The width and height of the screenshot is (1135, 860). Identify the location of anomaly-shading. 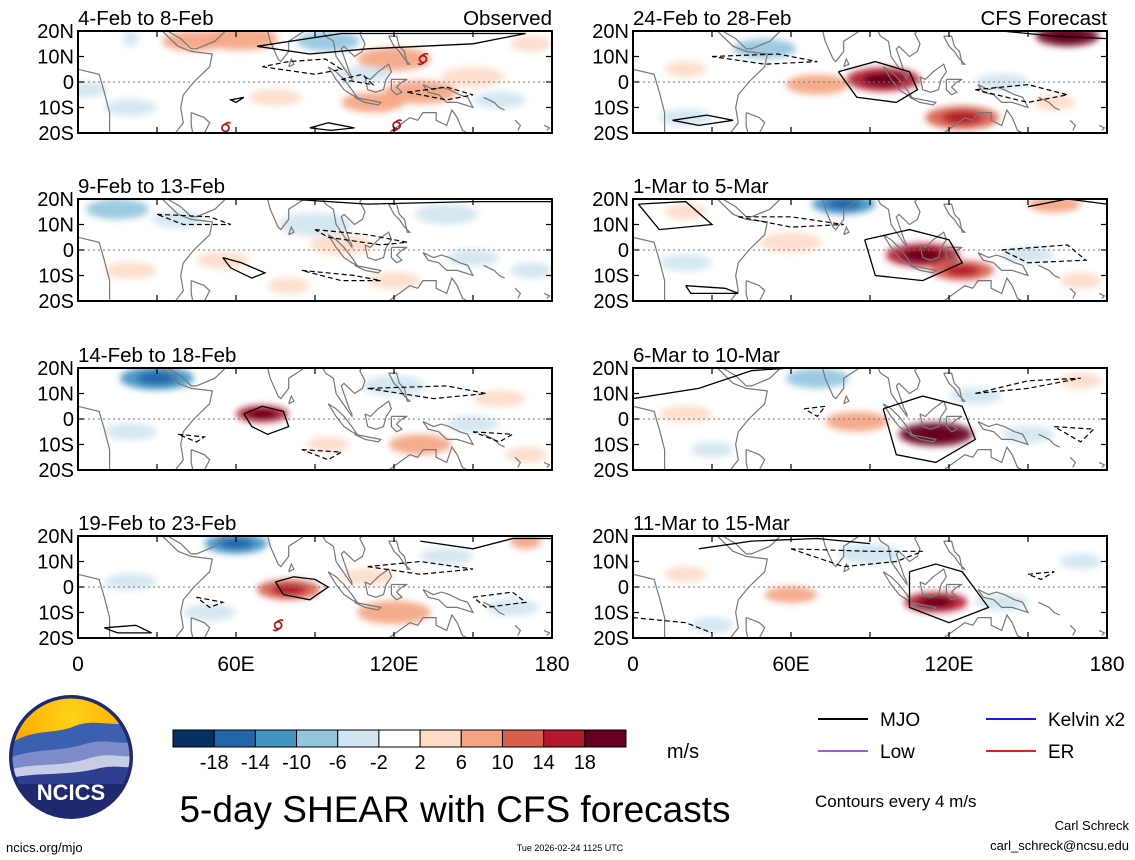
(325, 415).